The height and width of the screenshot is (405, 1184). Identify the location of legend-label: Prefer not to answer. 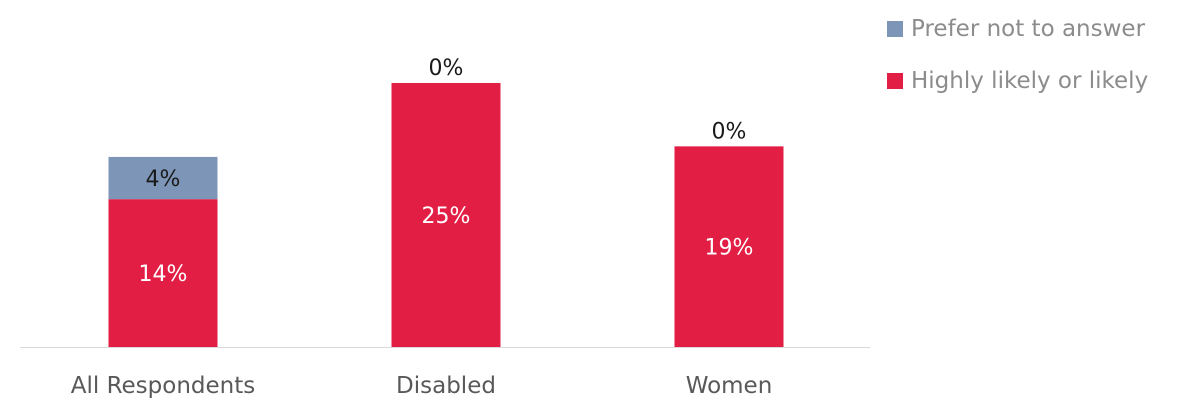
(1028, 29).